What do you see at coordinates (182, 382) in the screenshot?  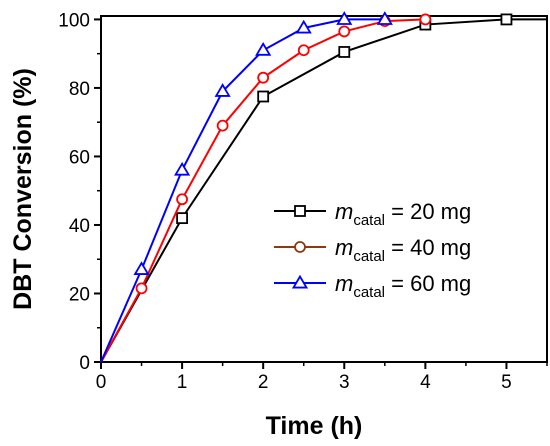 I see `x-tick-label: 1` at bounding box center [182, 382].